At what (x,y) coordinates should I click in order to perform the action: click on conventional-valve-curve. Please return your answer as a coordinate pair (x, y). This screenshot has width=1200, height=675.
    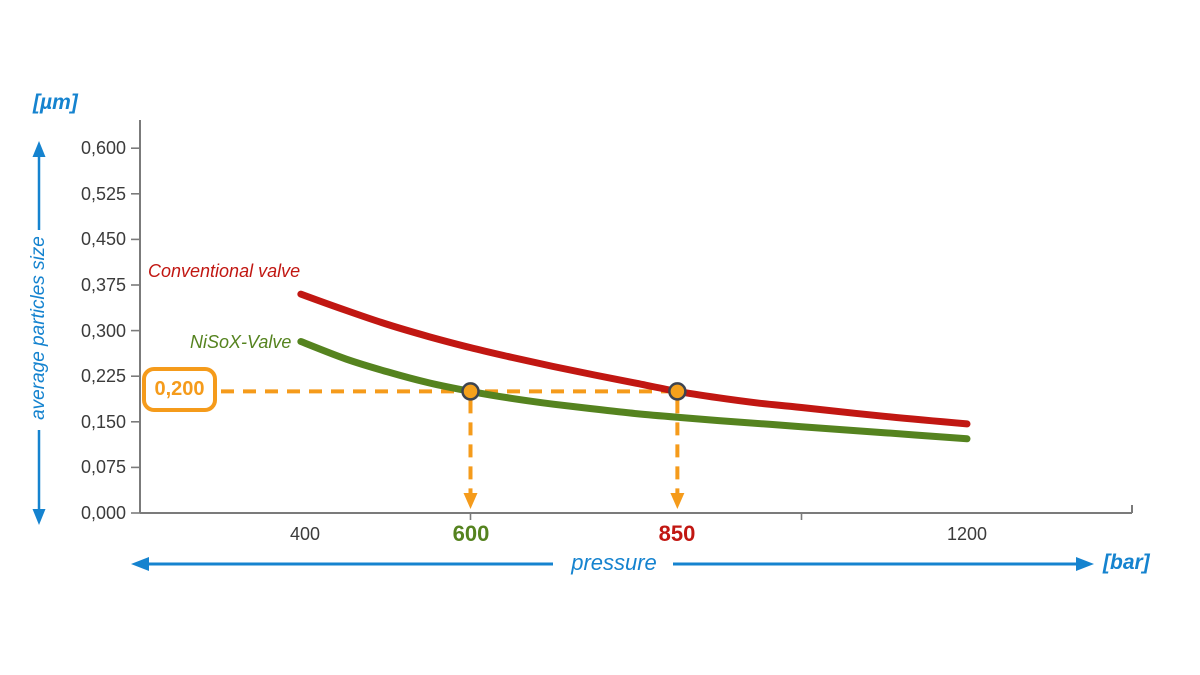
    Looking at the image, I should click on (634, 359).